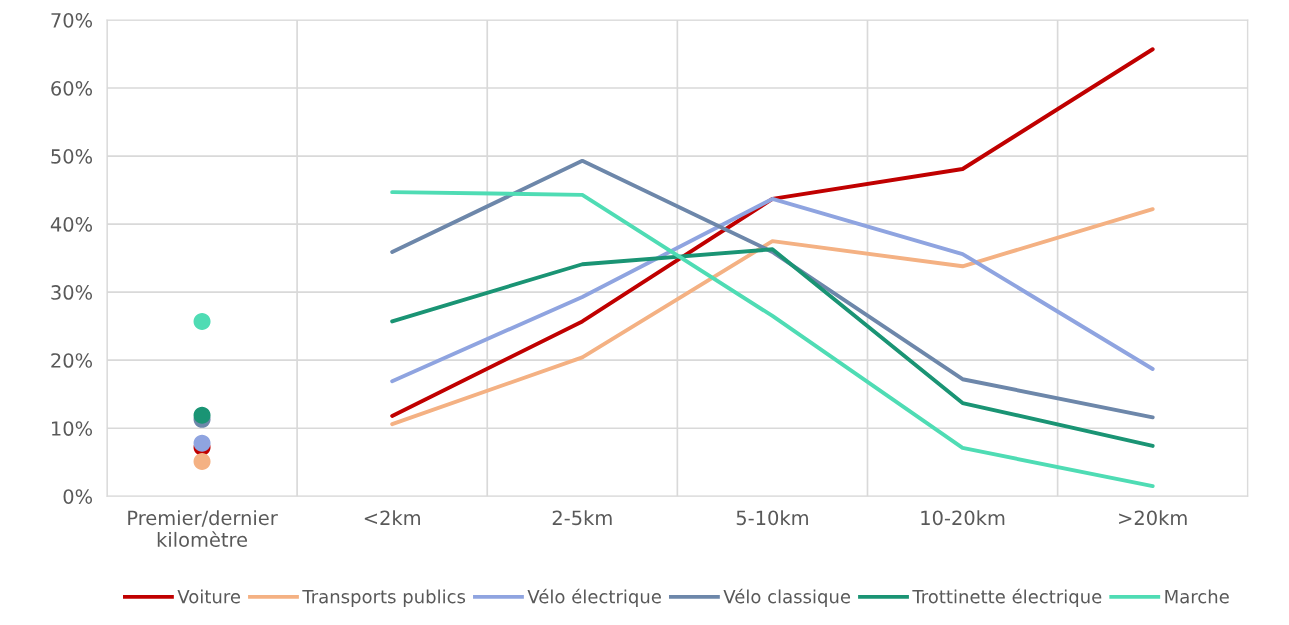 The width and height of the screenshot is (1289, 625). What do you see at coordinates (594, 597) in the screenshot?
I see `legend-label: Vélo électrique` at bounding box center [594, 597].